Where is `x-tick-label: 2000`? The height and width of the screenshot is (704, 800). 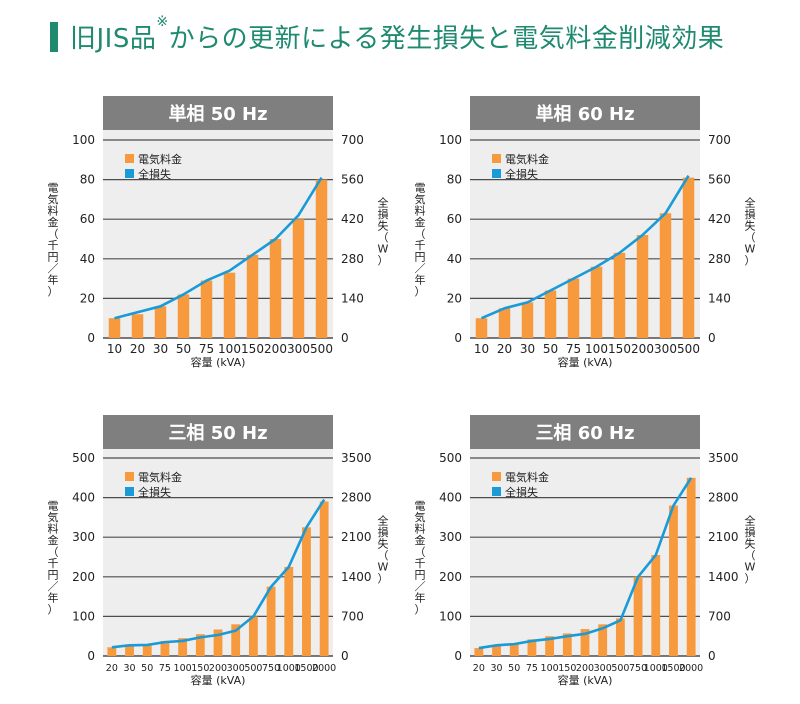
x-tick-label: 2000 is located at coordinates (324, 668).